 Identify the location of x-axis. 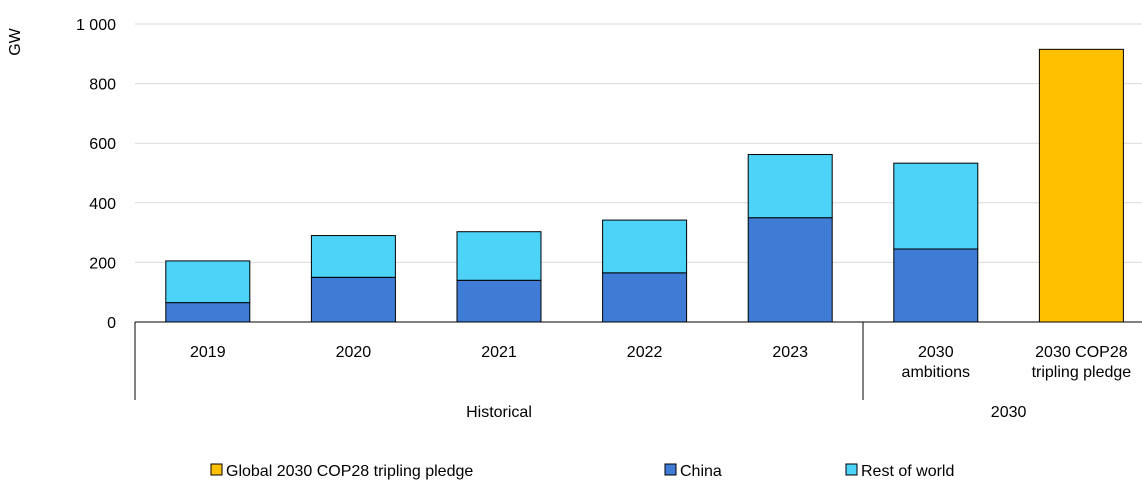
(638, 360).